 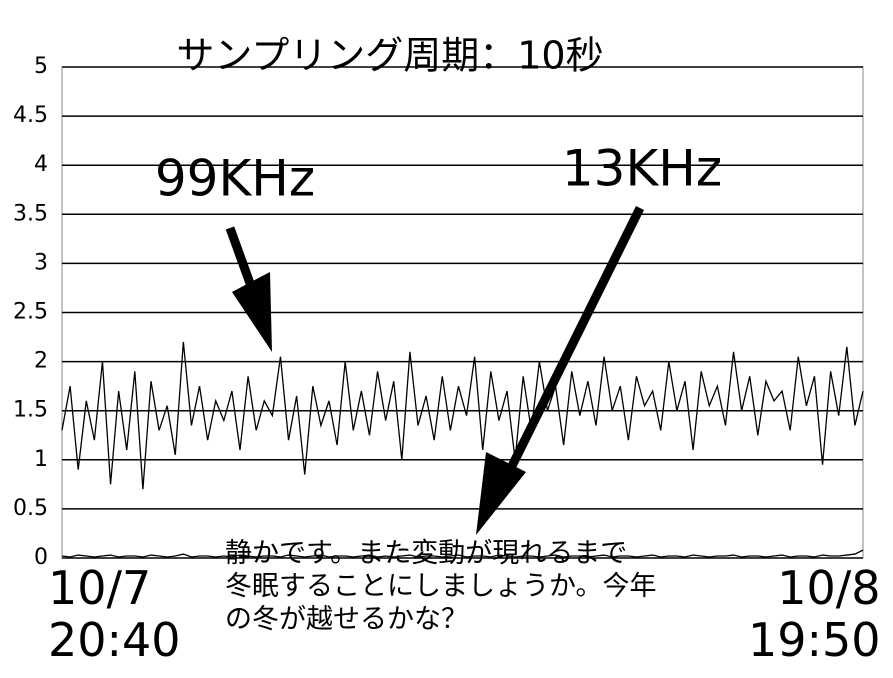 What do you see at coordinates (30, 508) in the screenshot?
I see `y-tick-label: 0.5` at bounding box center [30, 508].